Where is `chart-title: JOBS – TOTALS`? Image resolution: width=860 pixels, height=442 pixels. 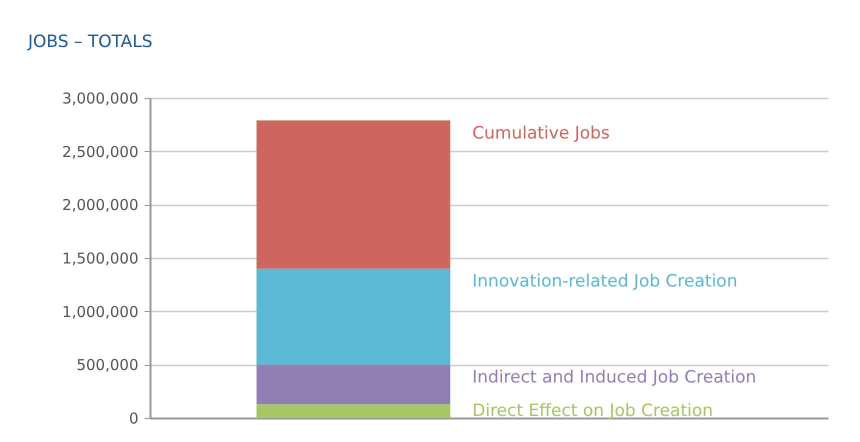 chart-title: JOBS – TOTALS is located at coordinates (90, 42).